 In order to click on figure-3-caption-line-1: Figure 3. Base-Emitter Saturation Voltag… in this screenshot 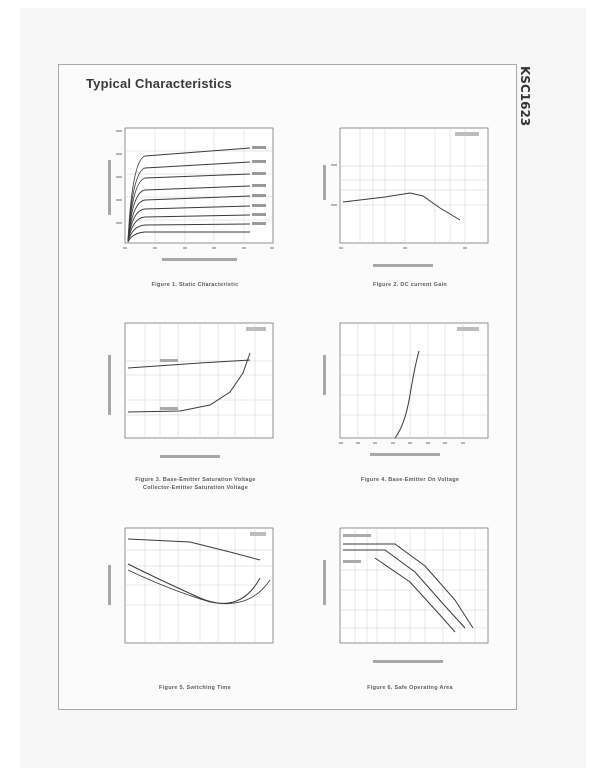, I will do `click(195, 480)`.